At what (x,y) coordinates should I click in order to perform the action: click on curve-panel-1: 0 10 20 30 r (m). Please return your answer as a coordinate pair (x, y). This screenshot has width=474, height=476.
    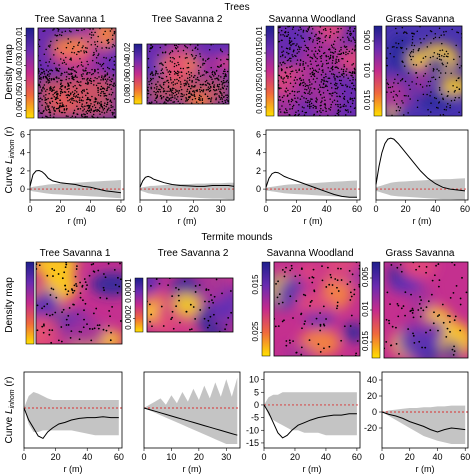
    Looking at the image, I should click on (186, 177).